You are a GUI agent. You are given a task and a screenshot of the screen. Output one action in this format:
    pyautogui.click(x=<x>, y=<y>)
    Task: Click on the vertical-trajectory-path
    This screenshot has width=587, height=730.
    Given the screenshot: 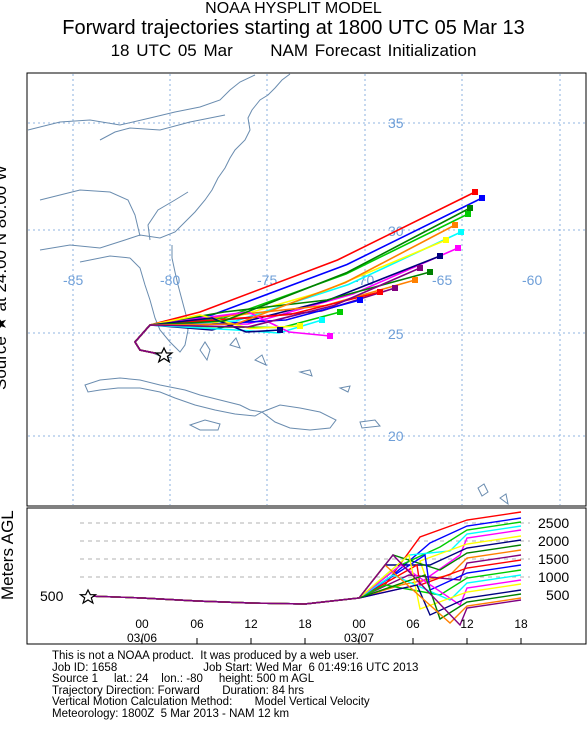 What is the action you would take?
    pyautogui.click(x=304, y=590)
    